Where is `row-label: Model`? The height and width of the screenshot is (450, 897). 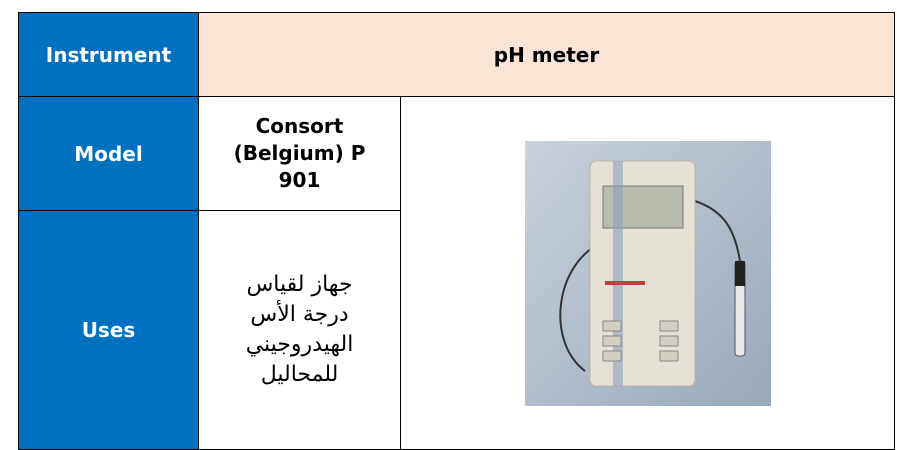 row-label: Model is located at coordinates (108, 153).